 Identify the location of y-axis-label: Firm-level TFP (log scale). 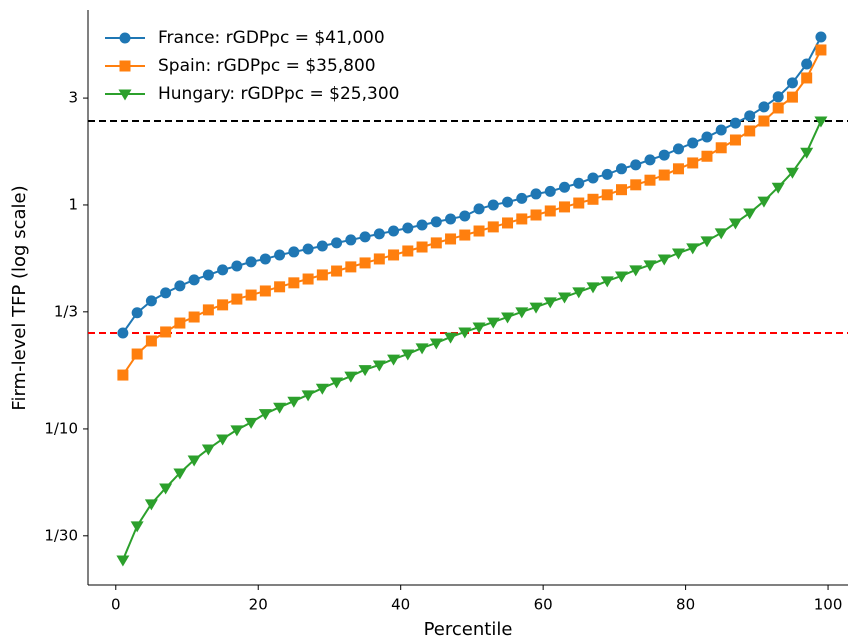
(19, 297).